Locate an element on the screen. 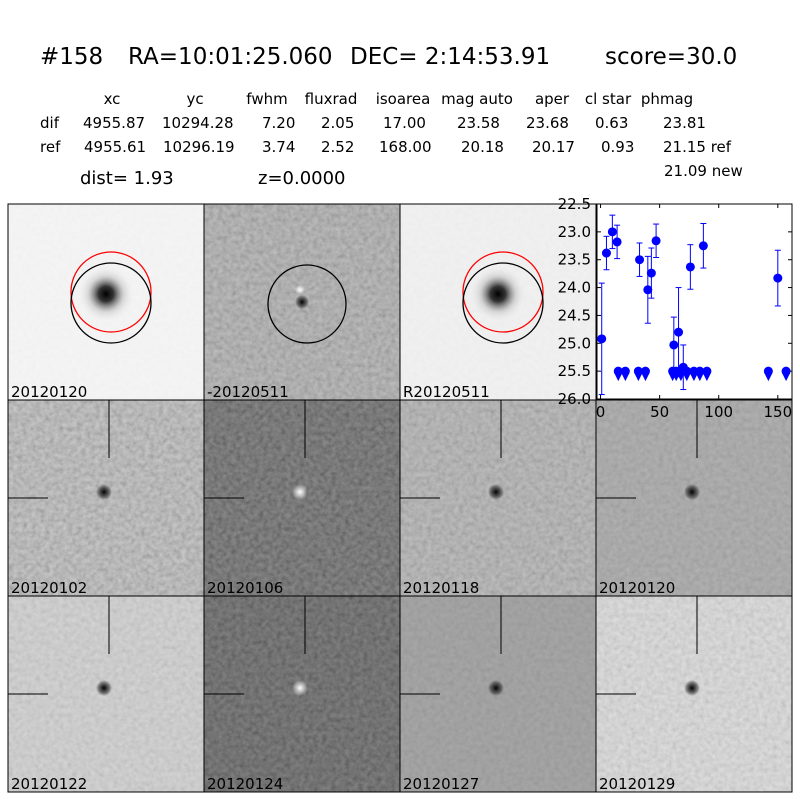 This screenshot has width=800, height=800. row-label: ref is located at coordinates (50, 147).